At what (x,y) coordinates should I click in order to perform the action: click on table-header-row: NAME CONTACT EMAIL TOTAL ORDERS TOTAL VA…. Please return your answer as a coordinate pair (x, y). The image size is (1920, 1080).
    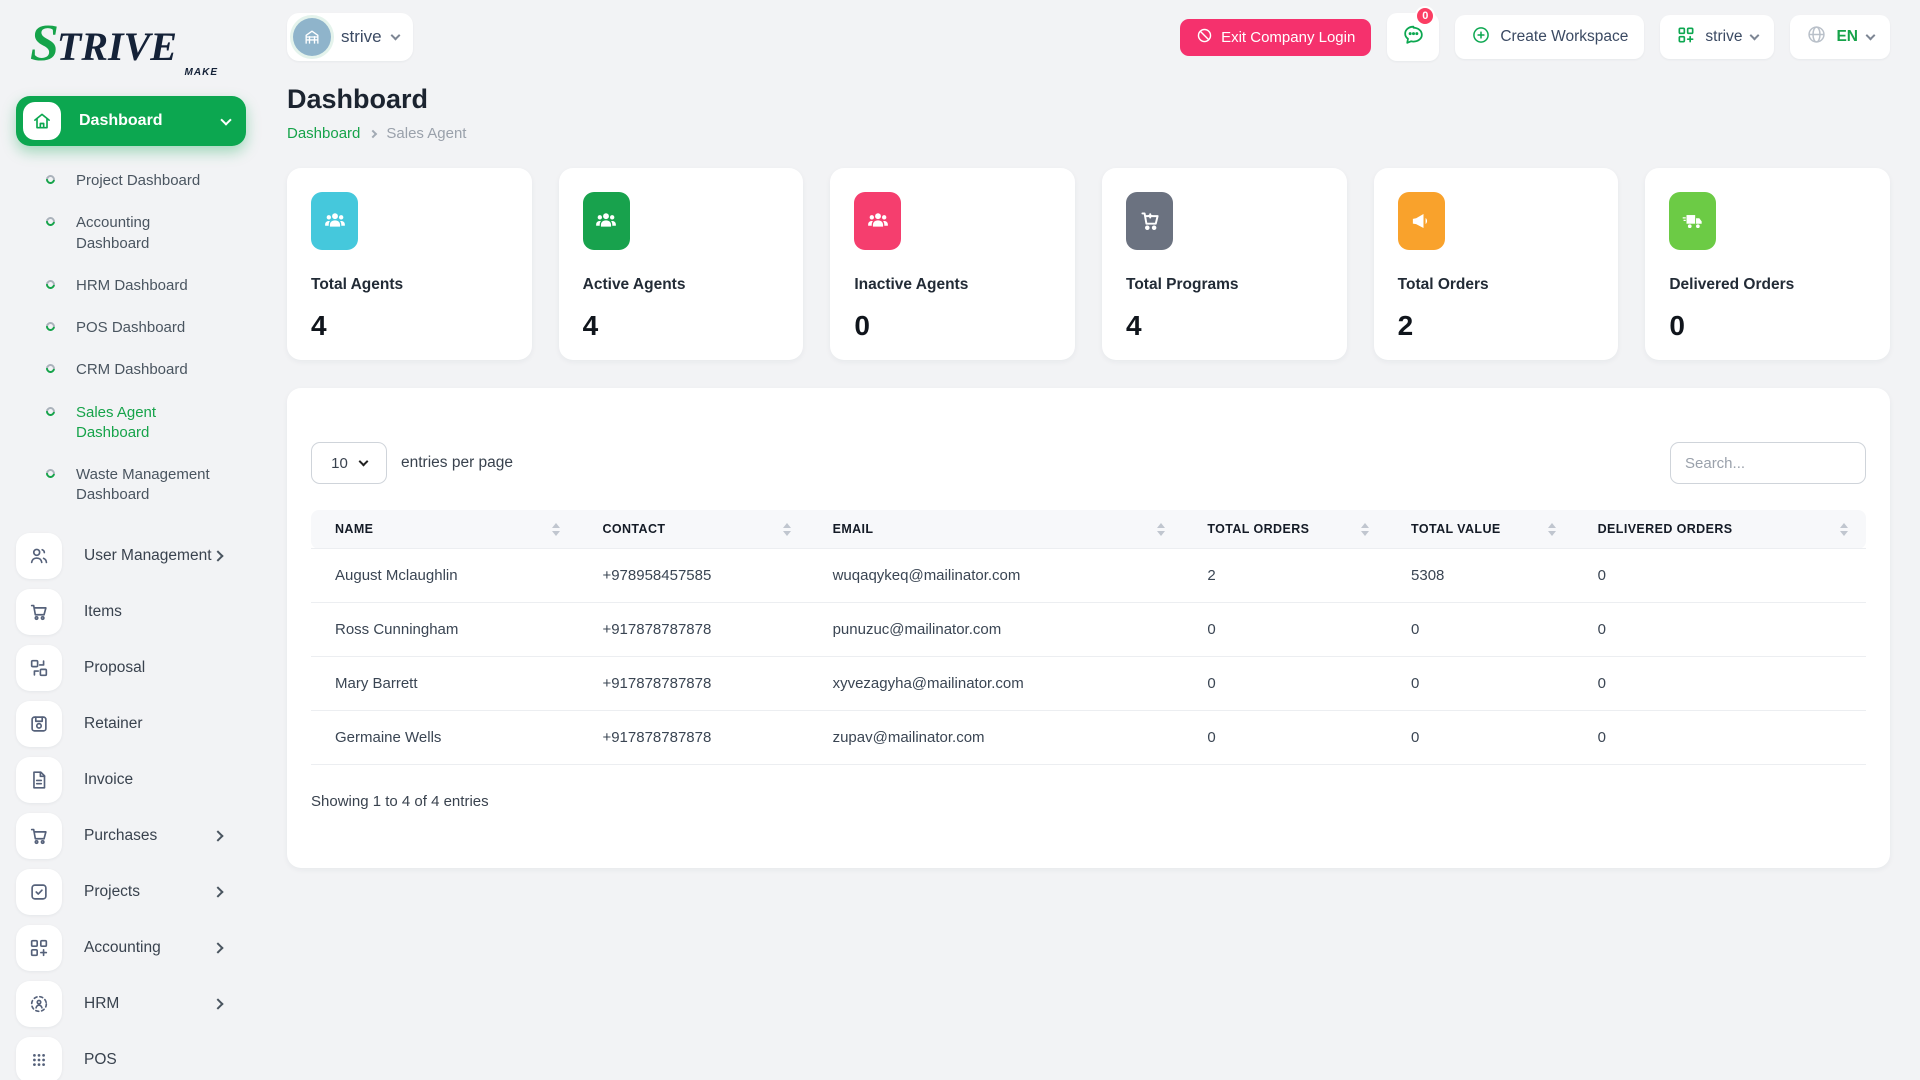
    Looking at the image, I should click on (1088, 529).